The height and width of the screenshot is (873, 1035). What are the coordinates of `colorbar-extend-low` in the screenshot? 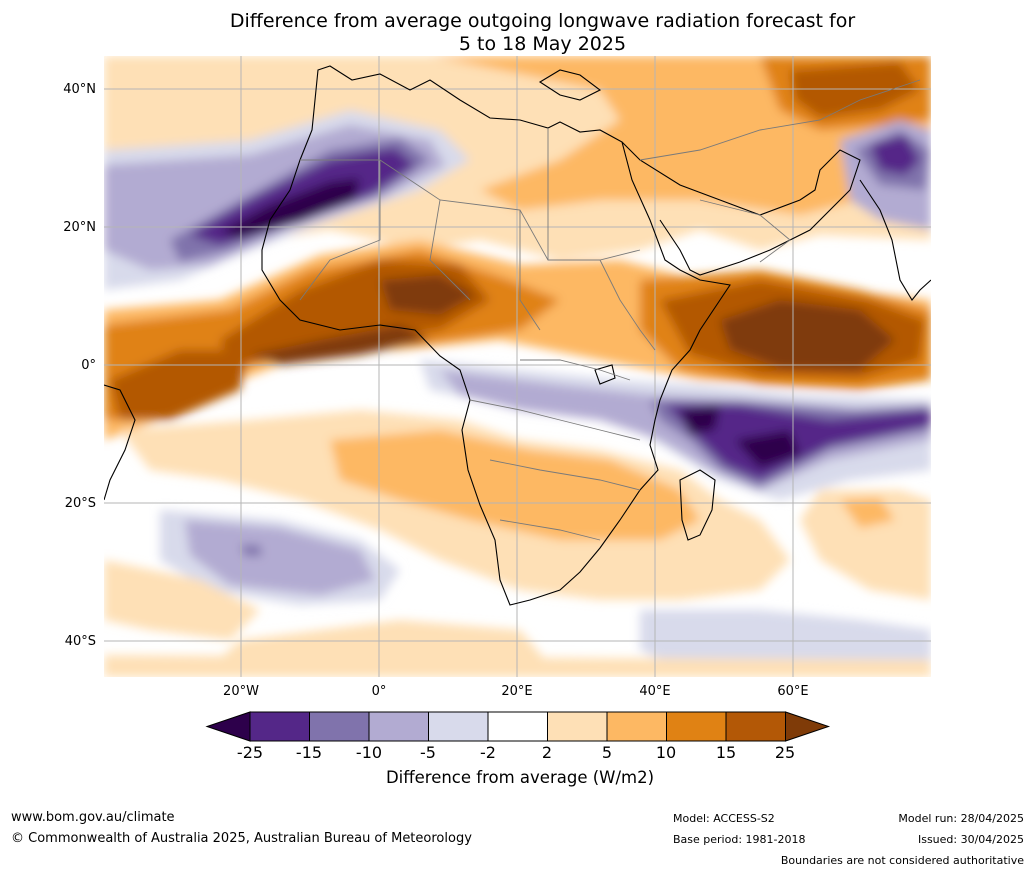 It's located at (228, 726).